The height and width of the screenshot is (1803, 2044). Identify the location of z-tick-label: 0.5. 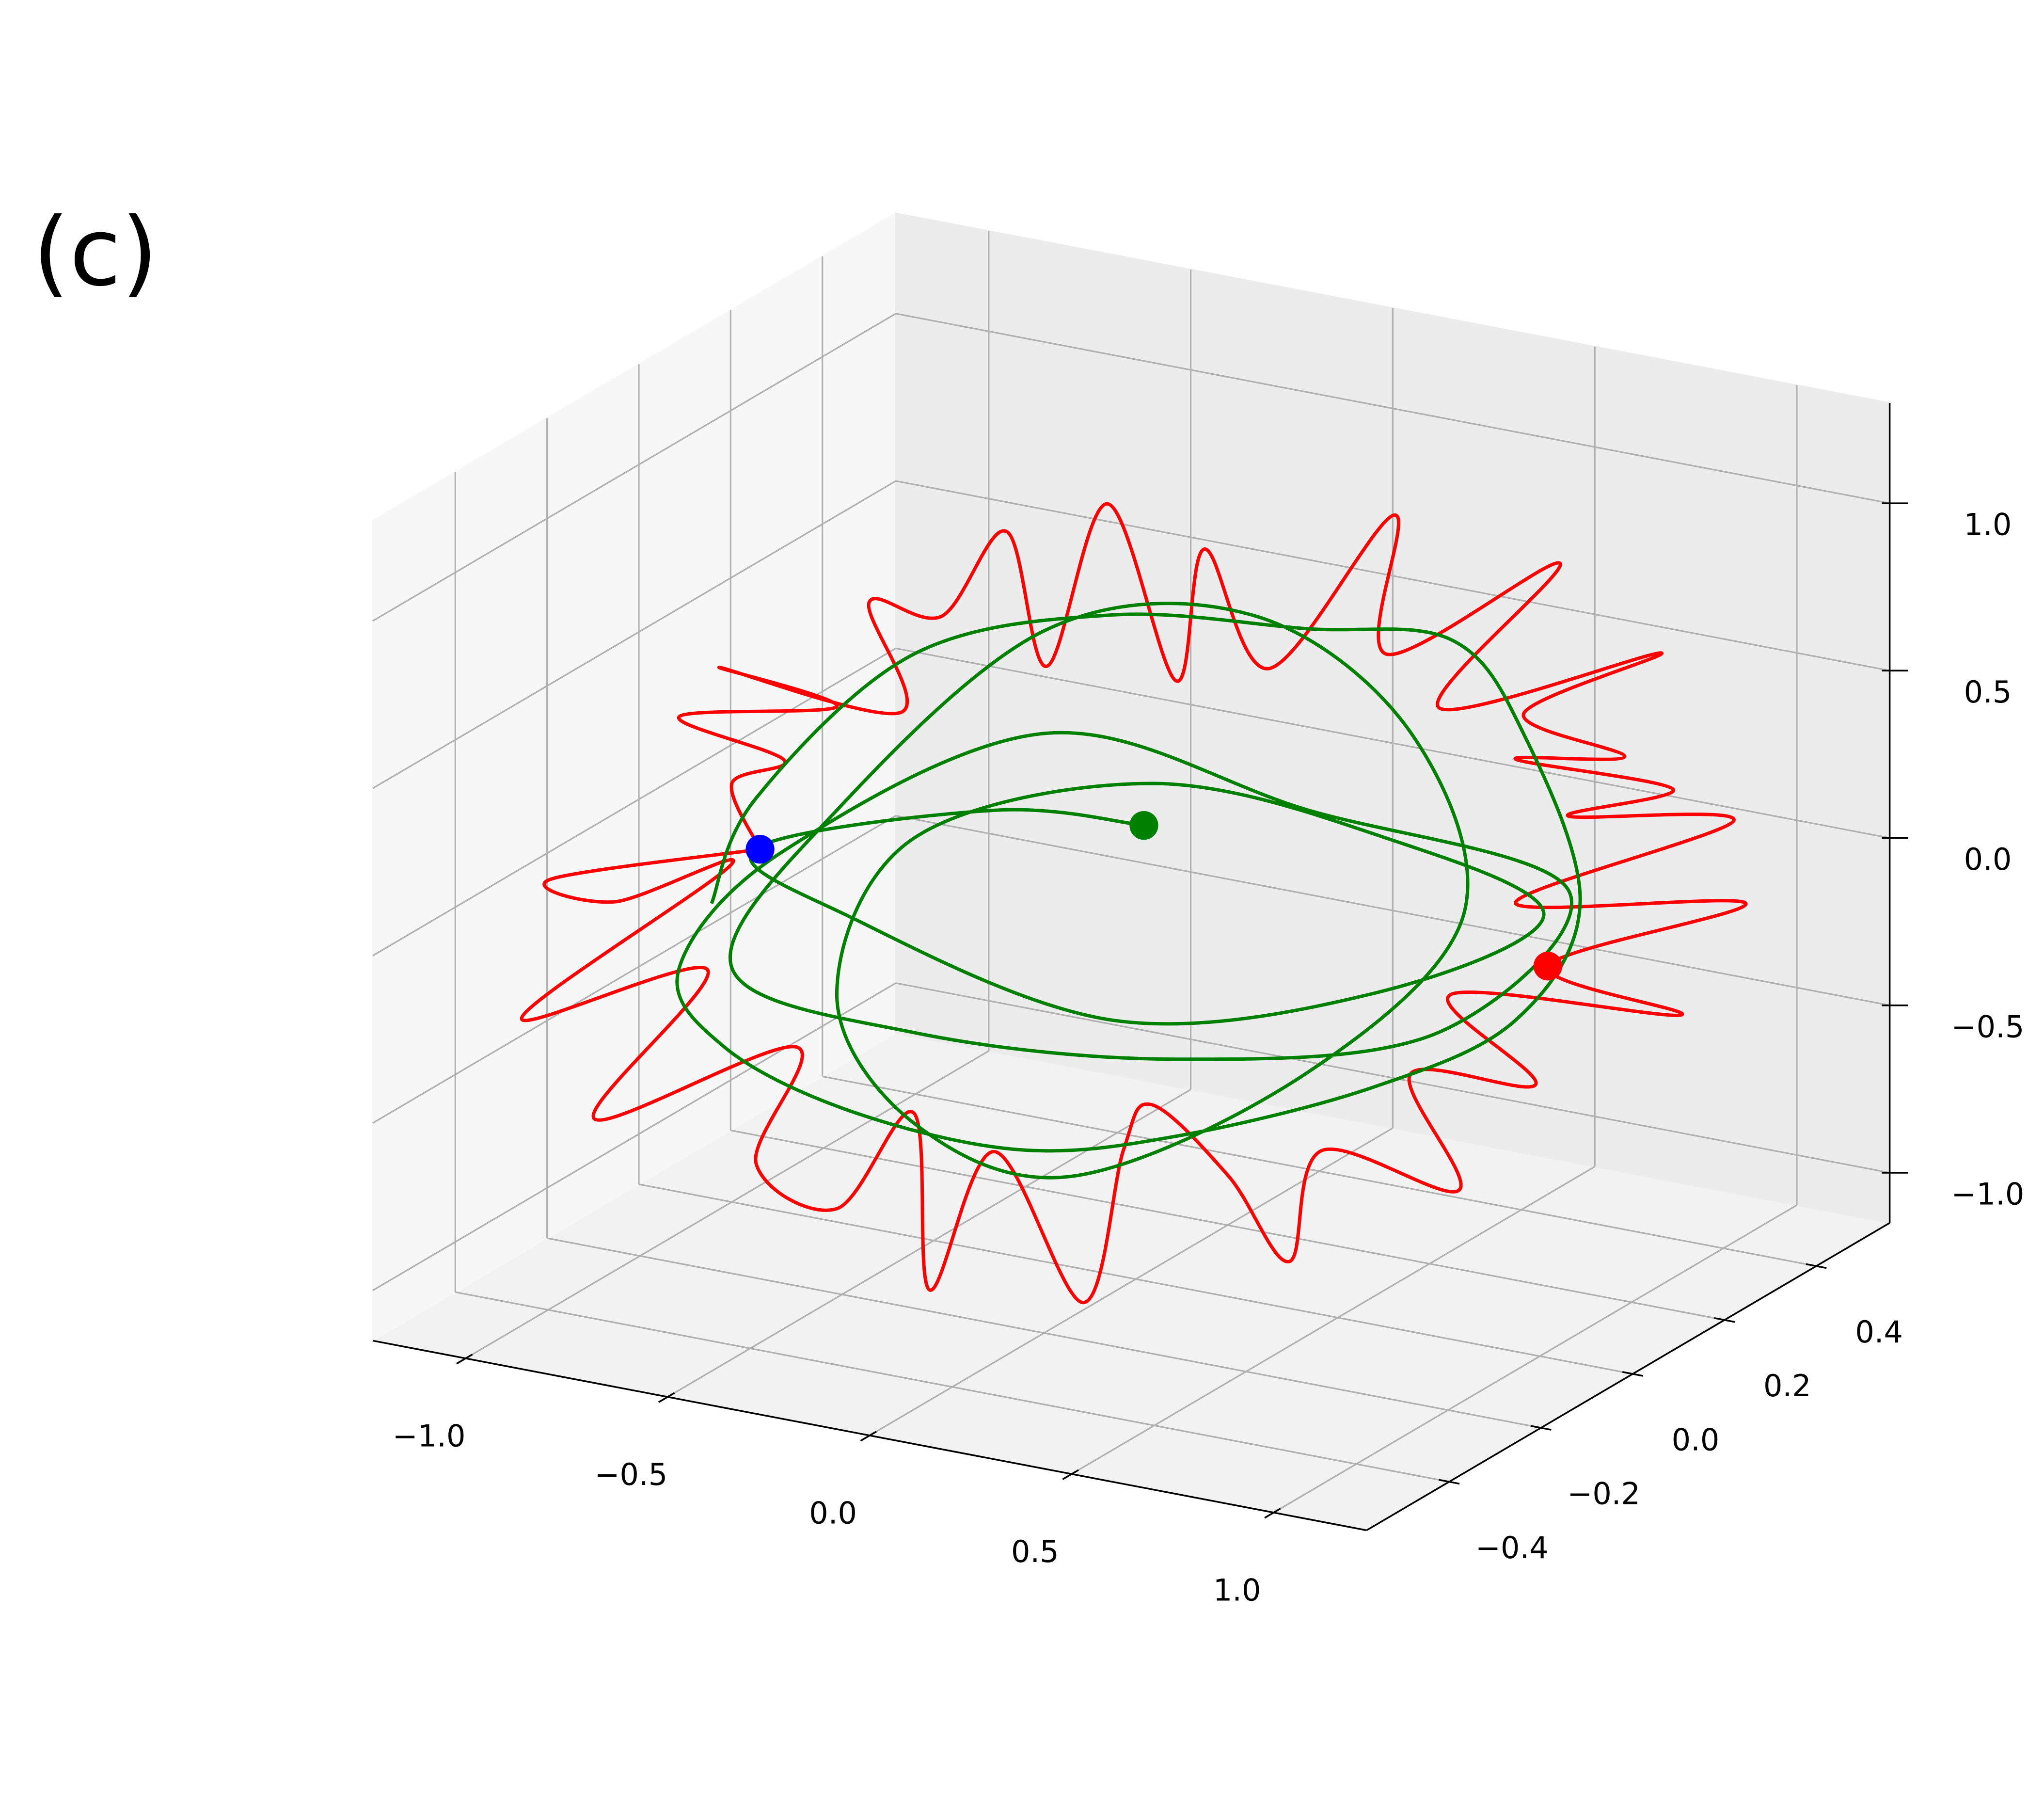
(1988, 692).